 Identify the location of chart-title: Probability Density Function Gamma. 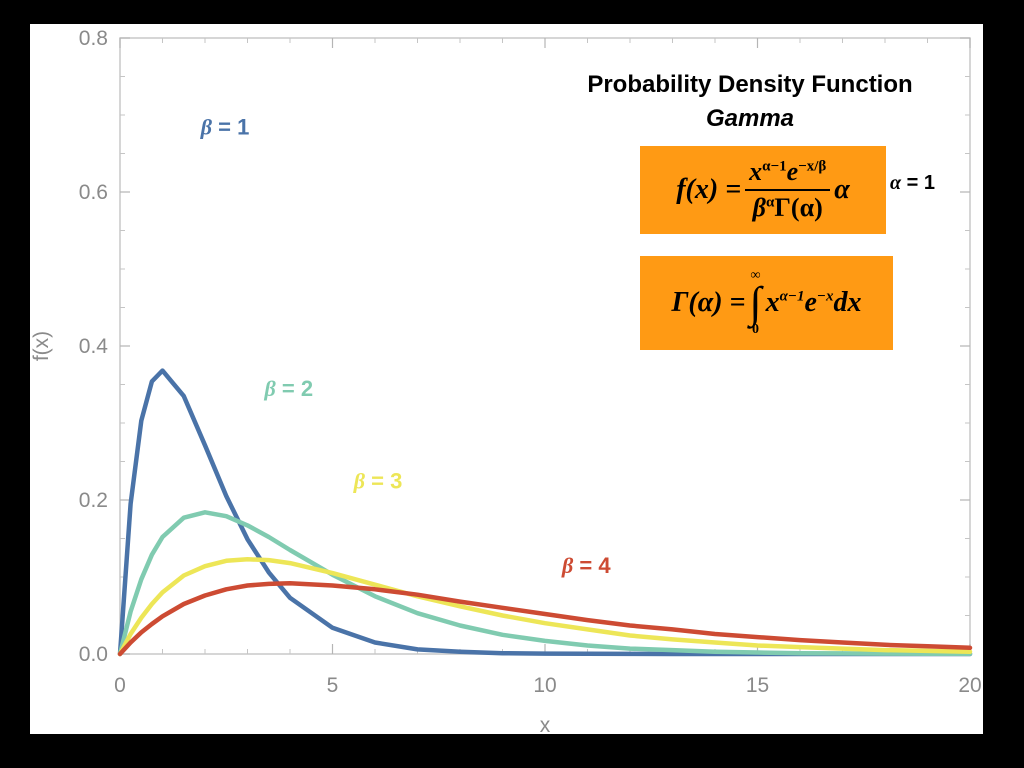
(750, 102).